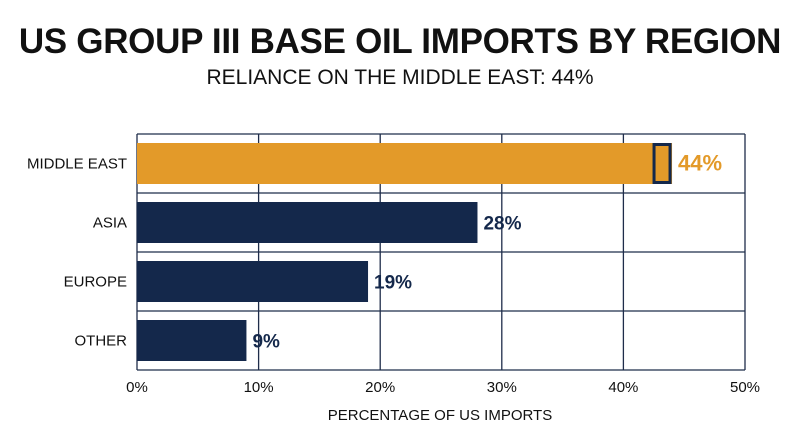 The image size is (800, 447). What do you see at coordinates (110, 223) in the screenshot?
I see `category-label: ASIA` at bounding box center [110, 223].